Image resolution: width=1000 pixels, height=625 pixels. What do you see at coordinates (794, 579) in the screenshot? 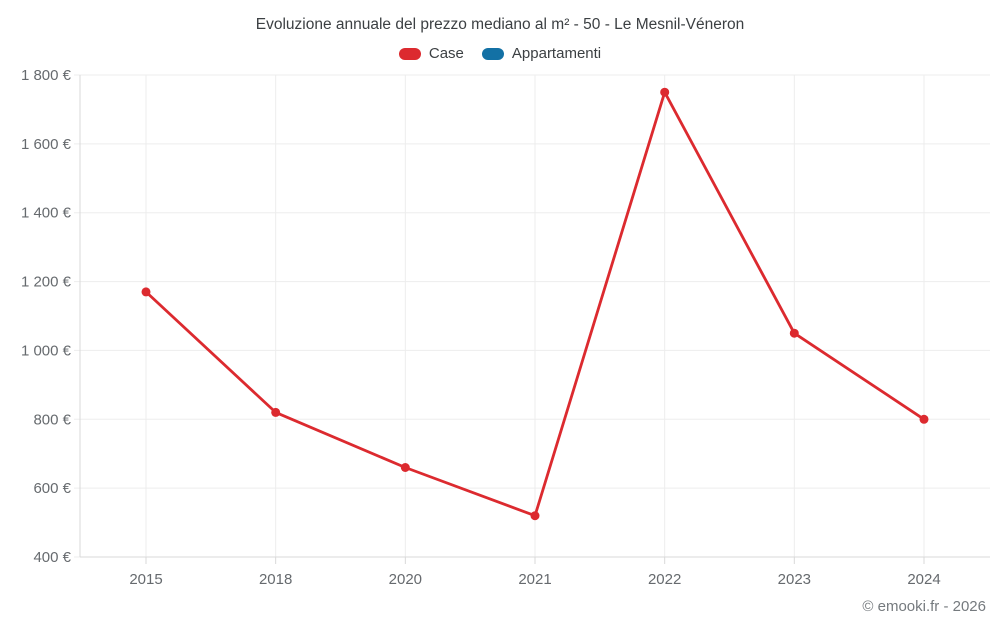
I see `svg-text: 2023` at bounding box center [794, 579].